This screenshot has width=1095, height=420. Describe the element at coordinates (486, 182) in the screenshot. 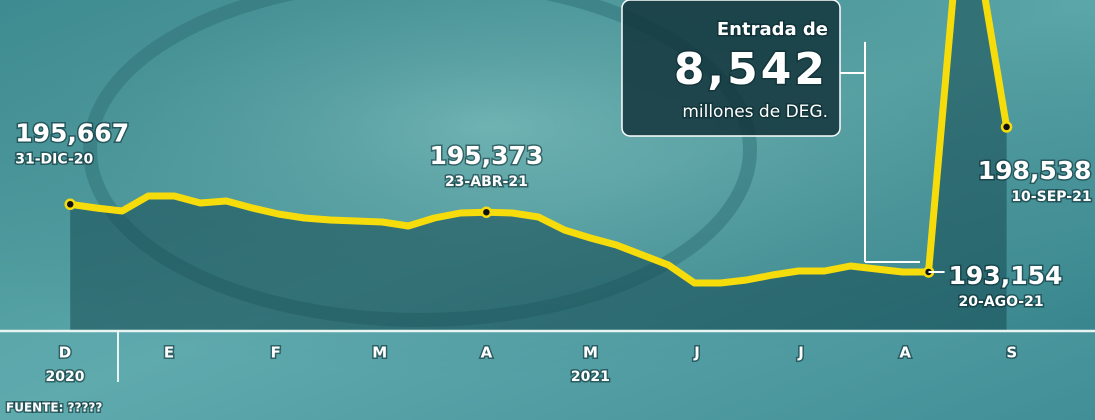

I see `date-label: 23-ABR-21` at that location.